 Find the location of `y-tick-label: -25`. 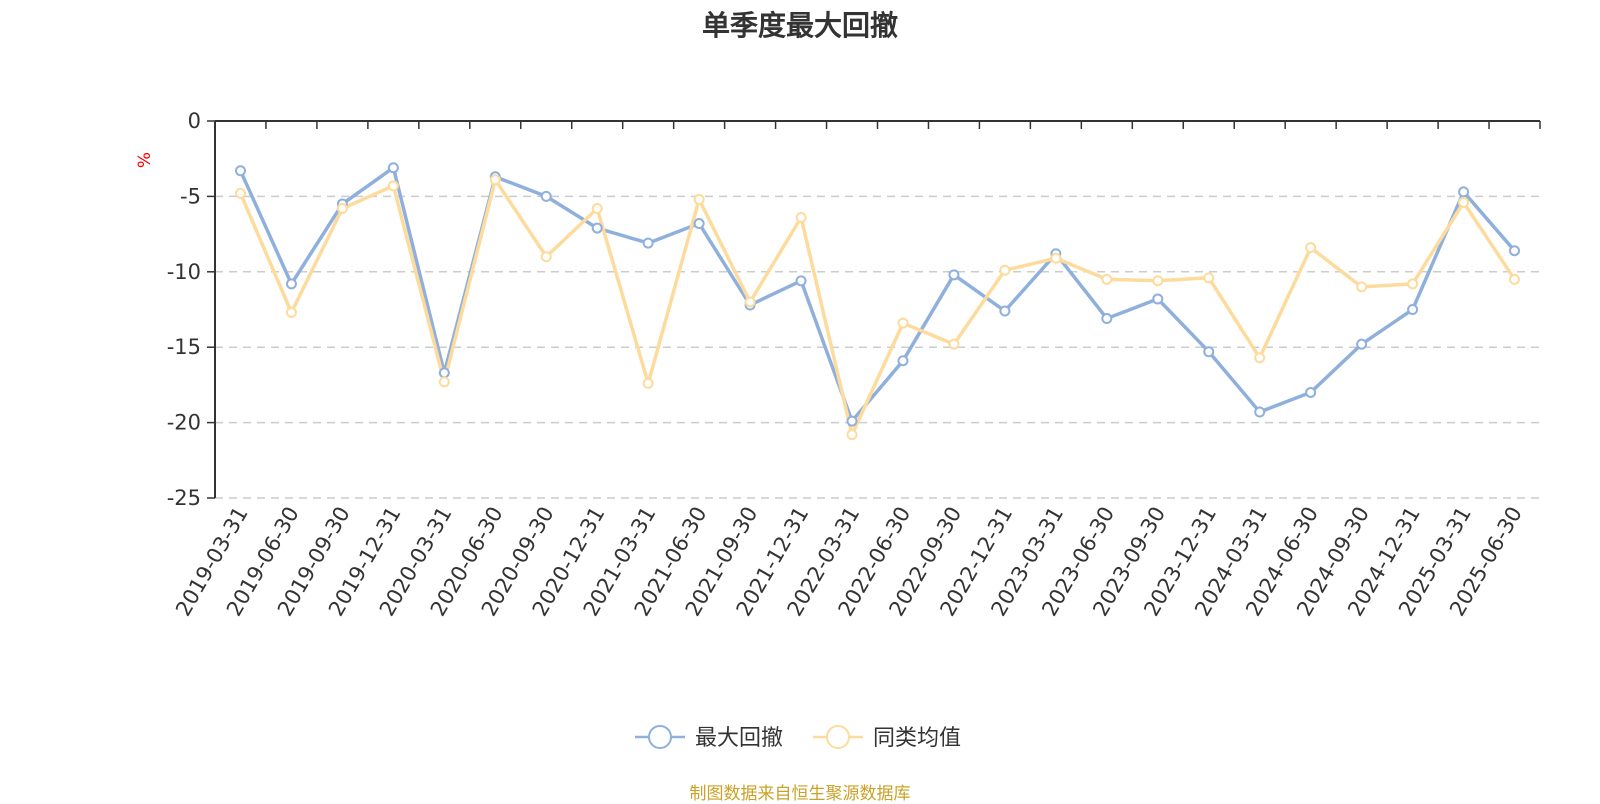

y-tick-label: -25 is located at coordinates (184, 498).